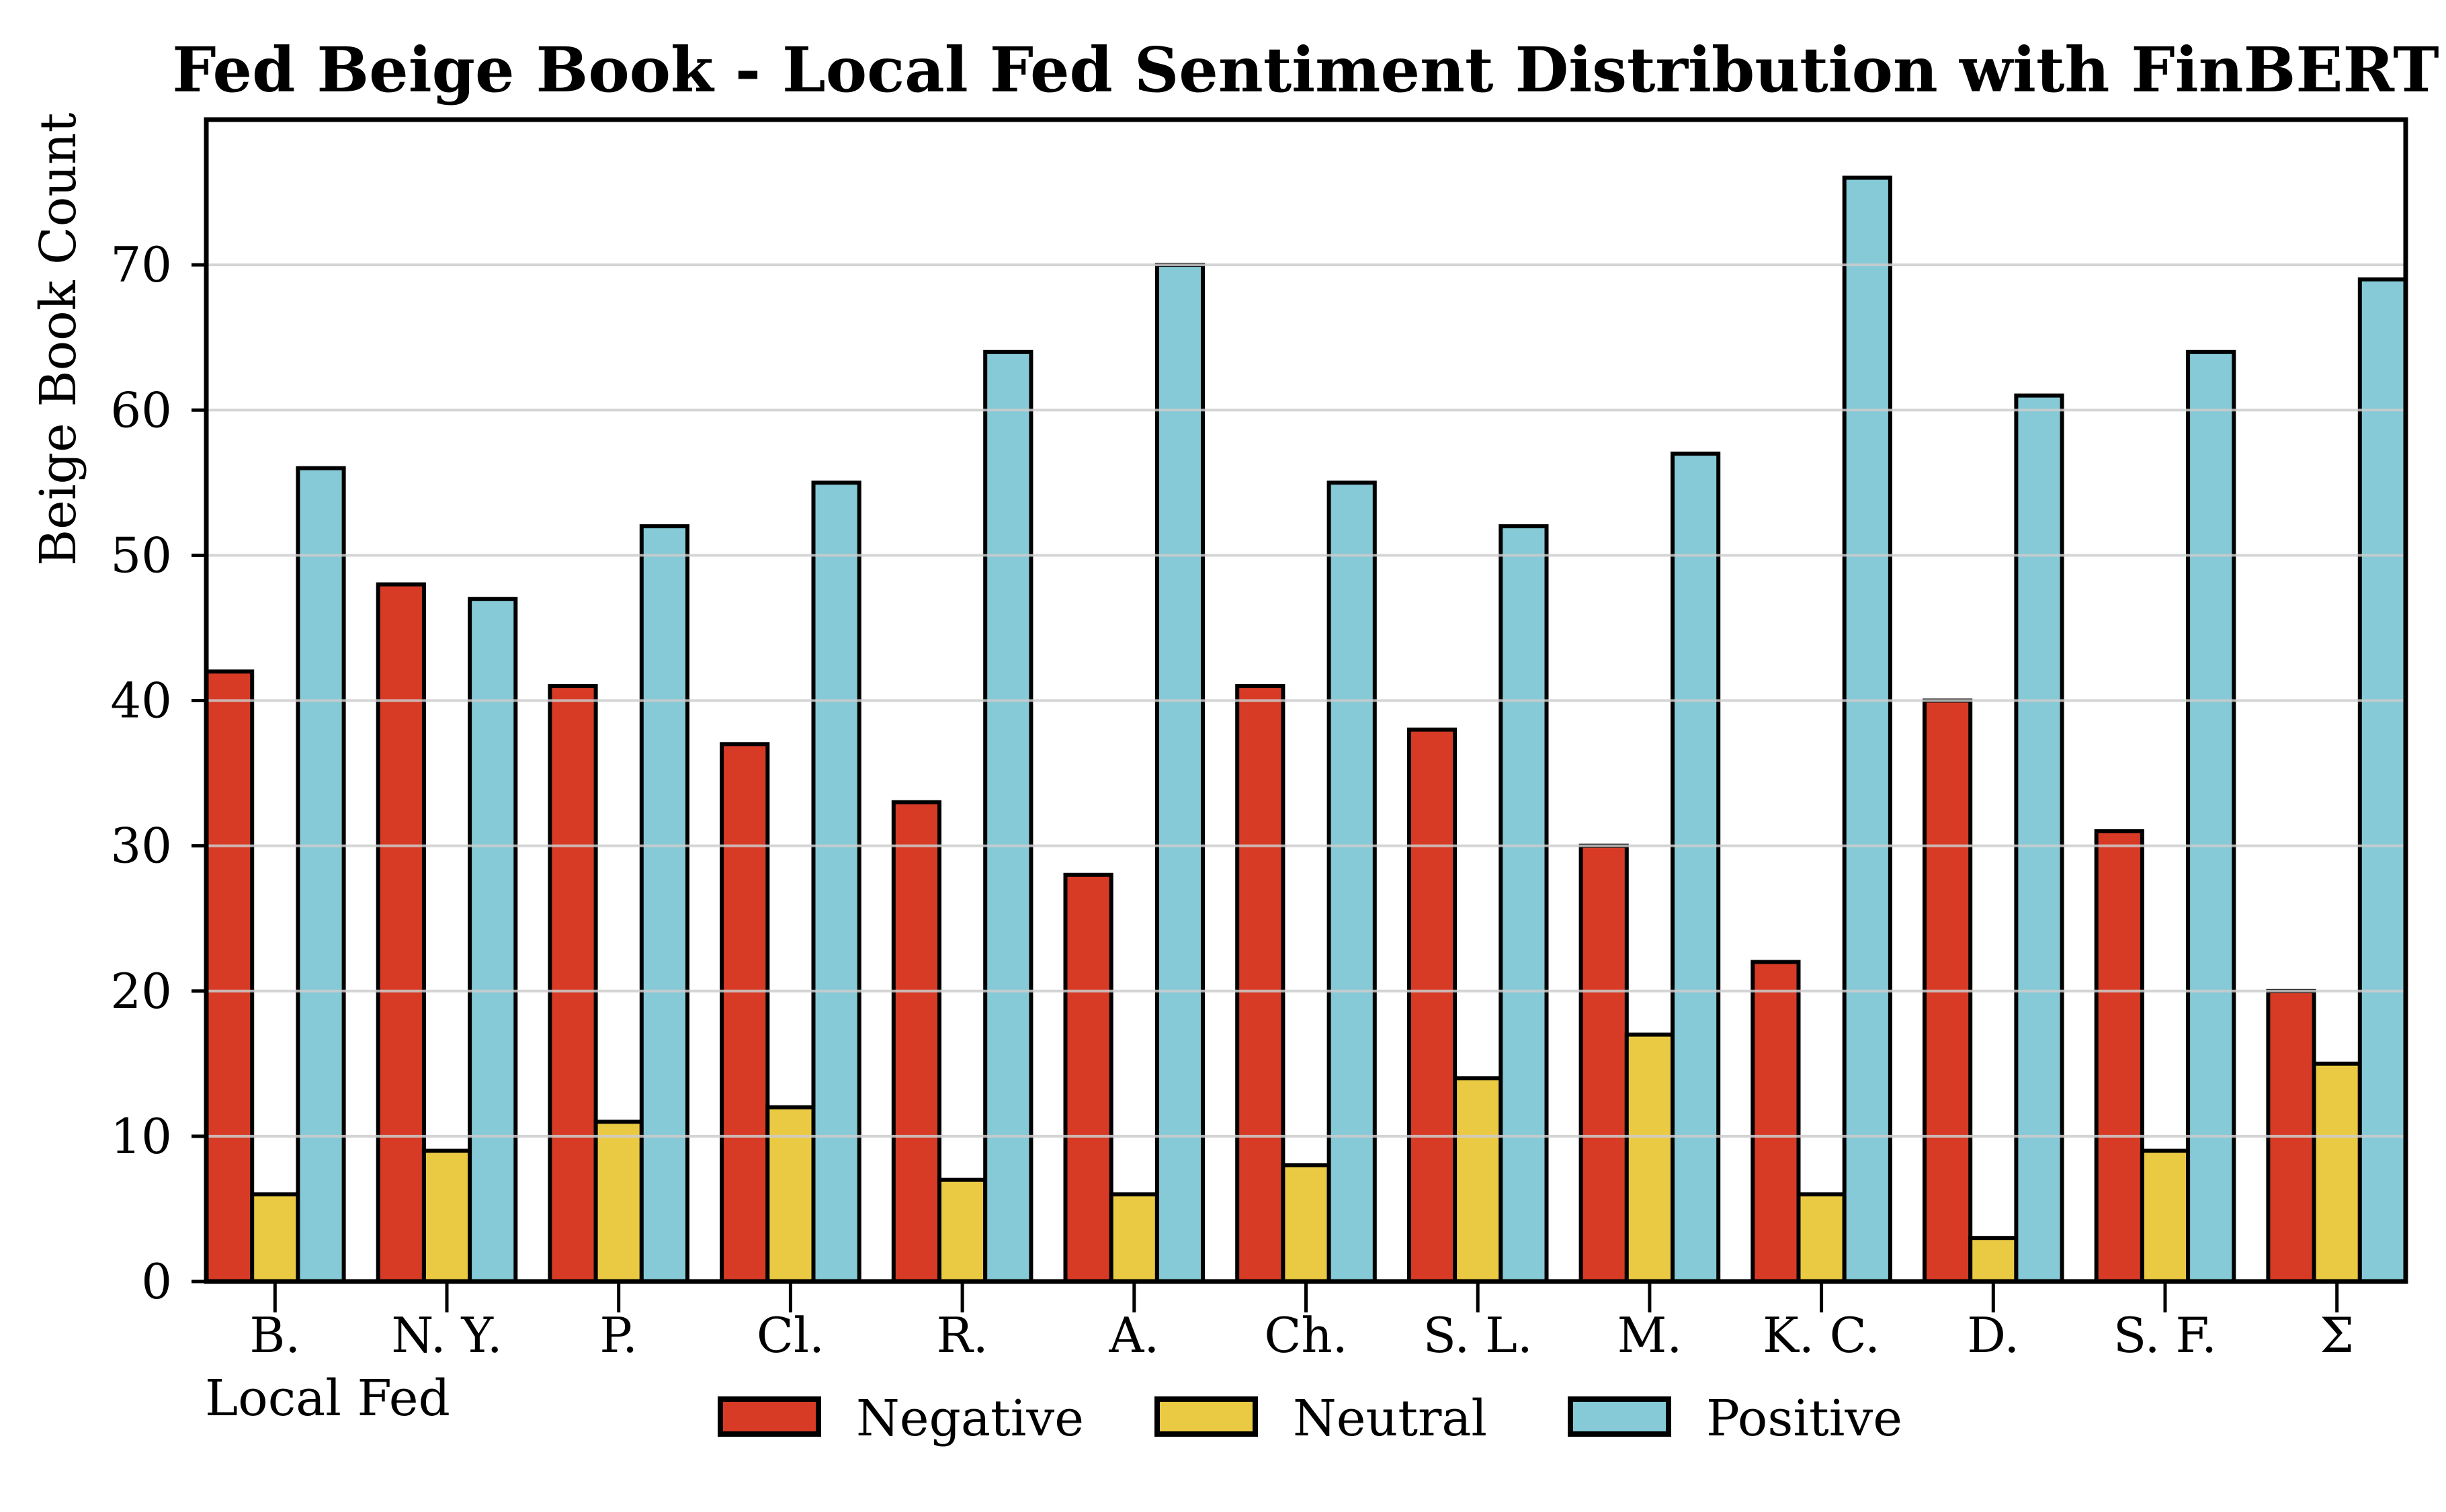 This screenshot has width=2446, height=1512. Describe the element at coordinates (1524, 904) in the screenshot. I see `bar-positive-SL` at that location.